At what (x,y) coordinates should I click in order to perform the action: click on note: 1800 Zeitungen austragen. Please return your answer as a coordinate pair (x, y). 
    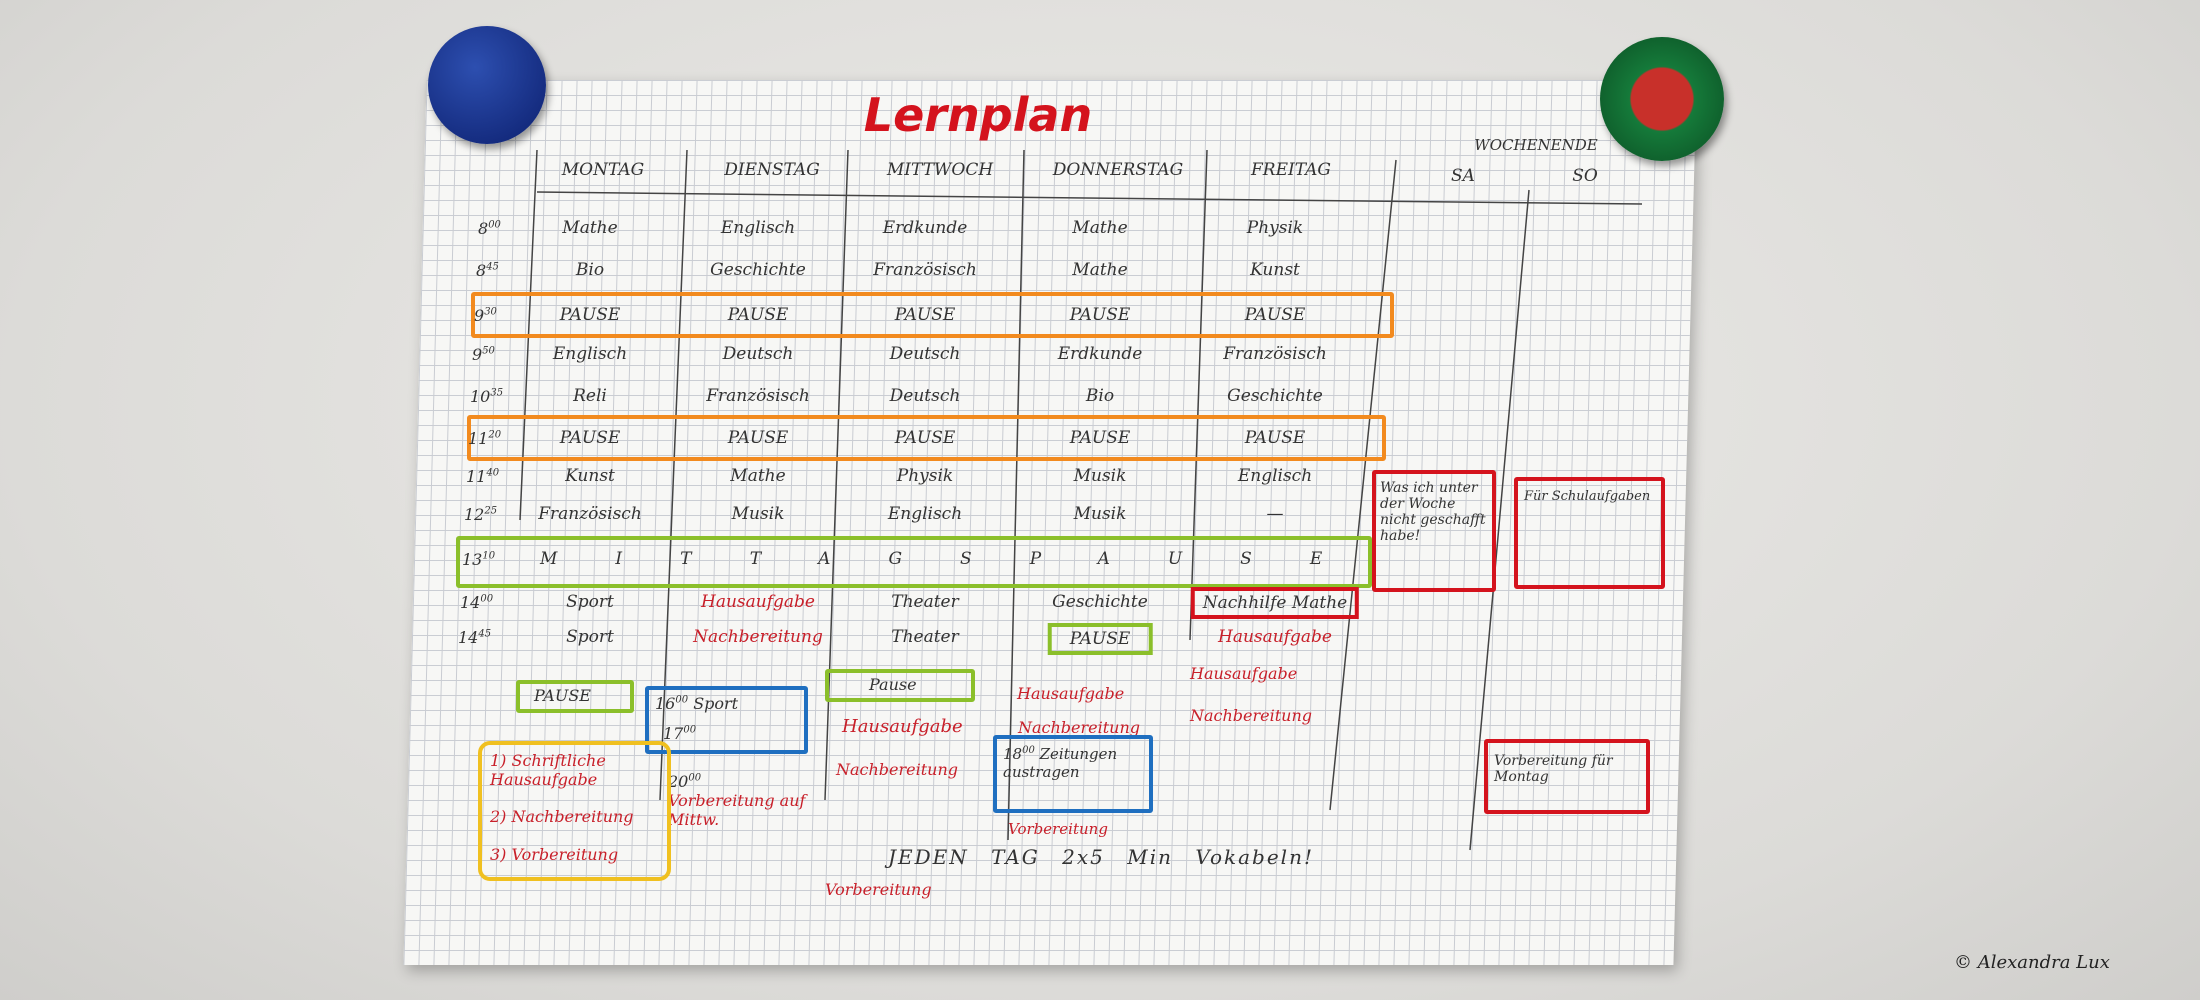
    Looking at the image, I should click on (1073, 763).